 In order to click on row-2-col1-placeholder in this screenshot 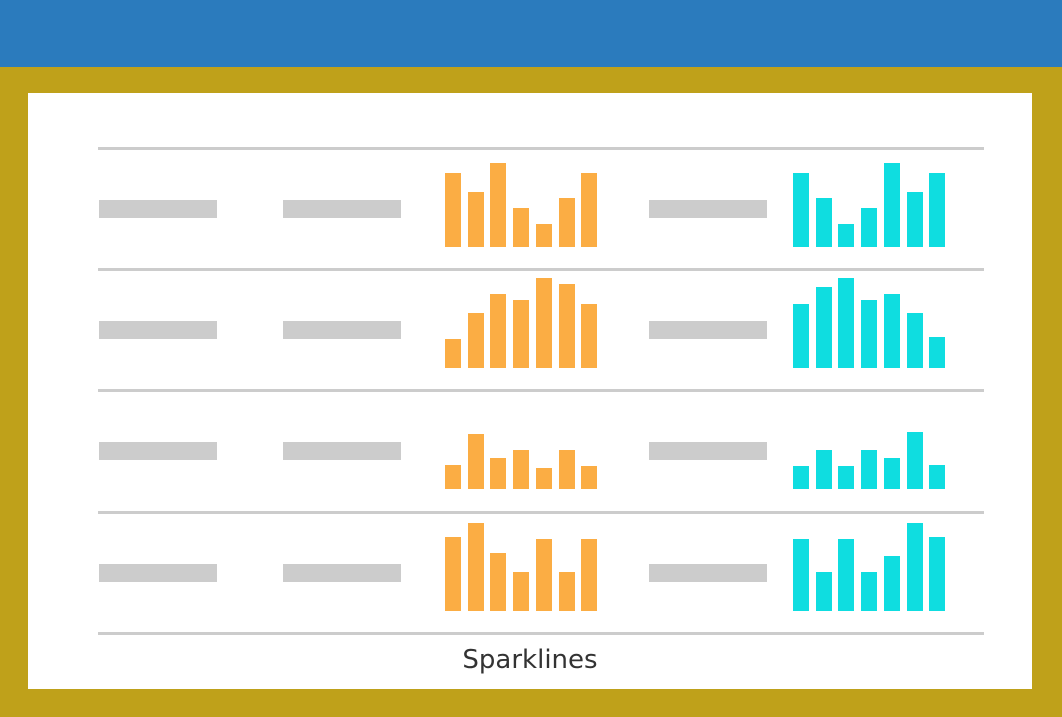, I will do `click(158, 330)`.